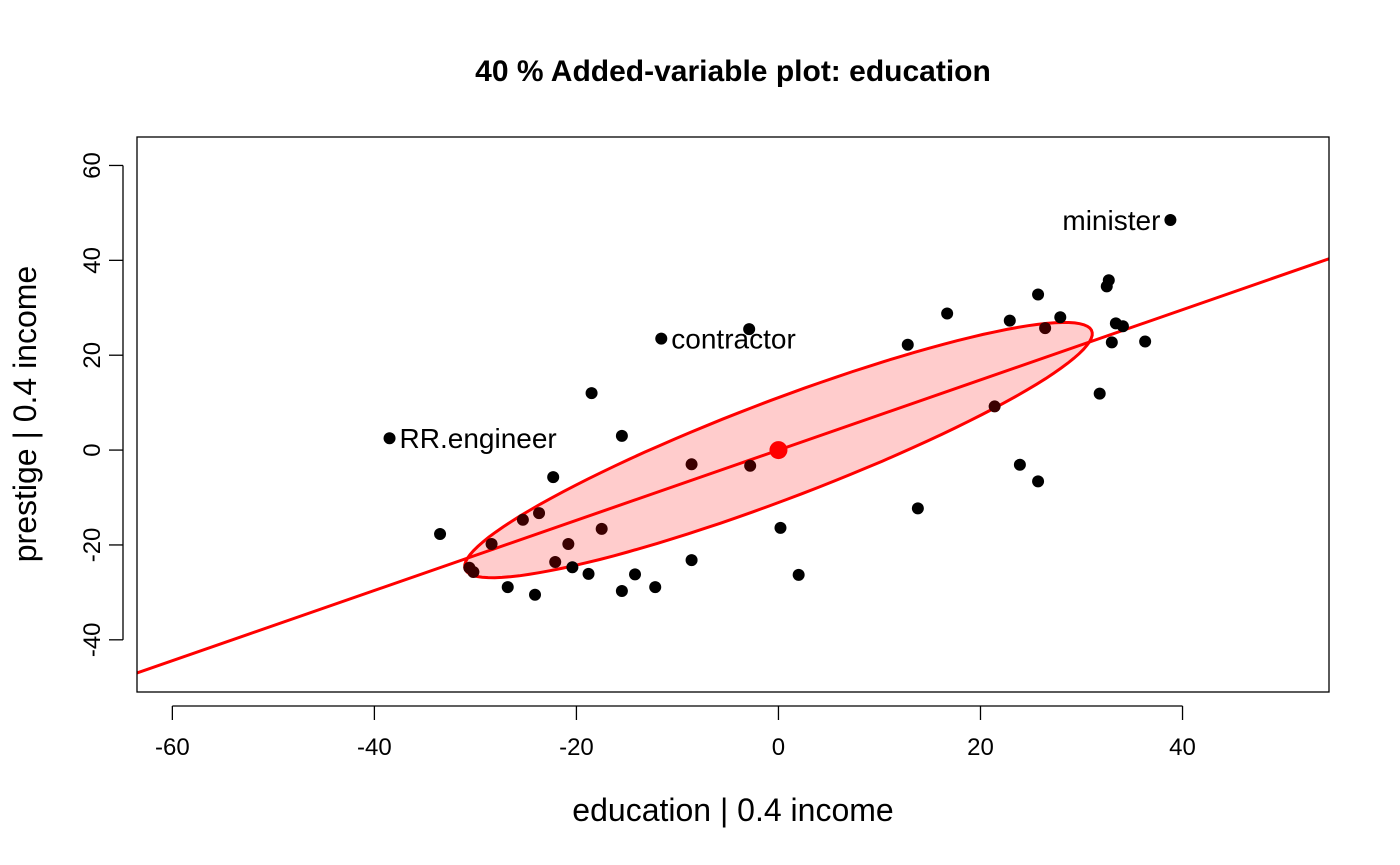 The height and width of the screenshot is (865, 1400). Describe the element at coordinates (101, 404) in the screenshot. I see `y-axis: -40 -20 0 20 40 60` at that location.